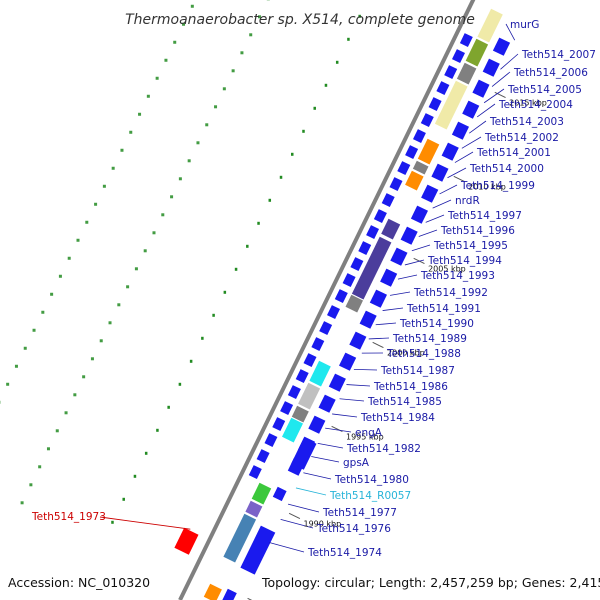 The image size is (600, 600). I want to click on gene-label: Teth514_1992, so click(450, 293).